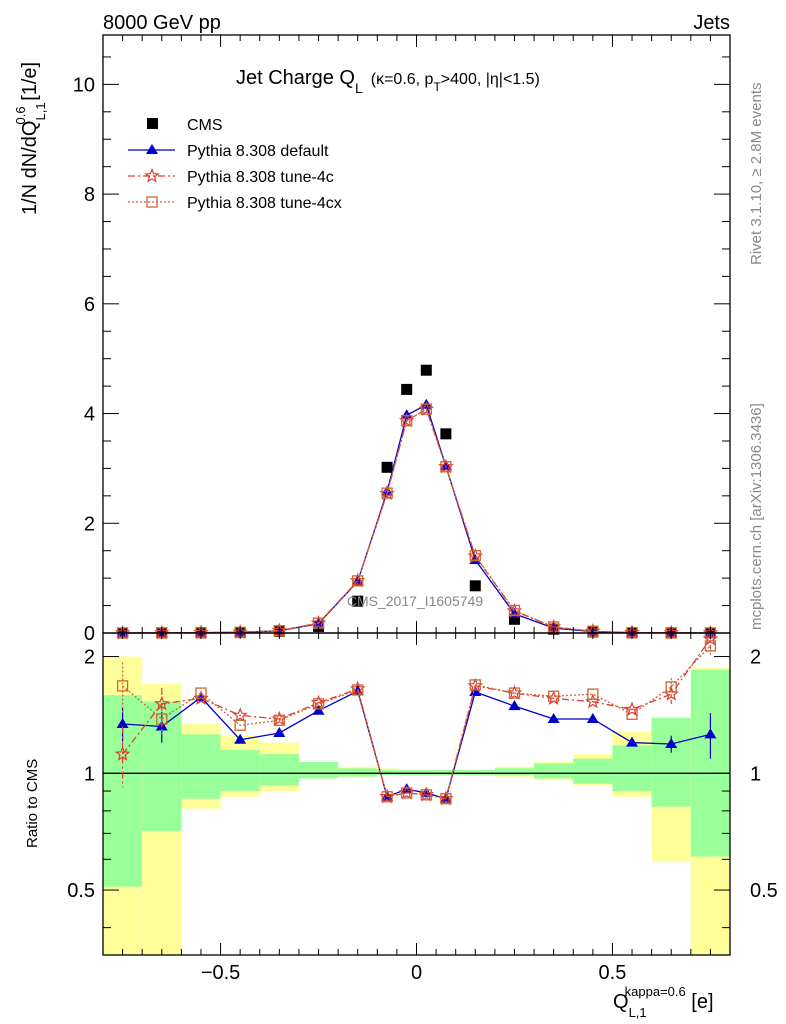 The height and width of the screenshot is (1024, 786). I want to click on analysis-watermark: CMS_2017_I1605749, so click(415, 601).